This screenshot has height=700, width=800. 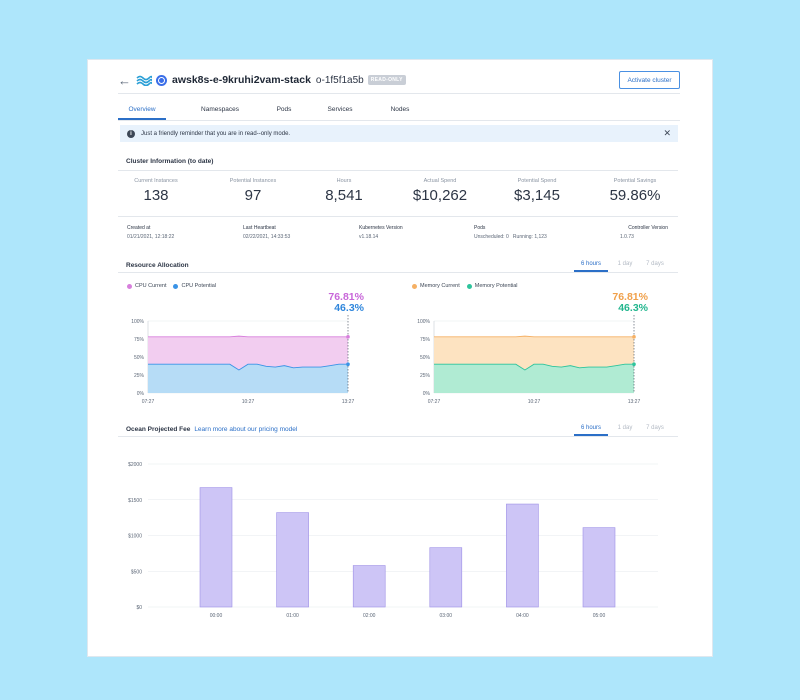 I want to click on fee-range-tabs: 6 hours 1 day 7 days, so click(x=624, y=429).